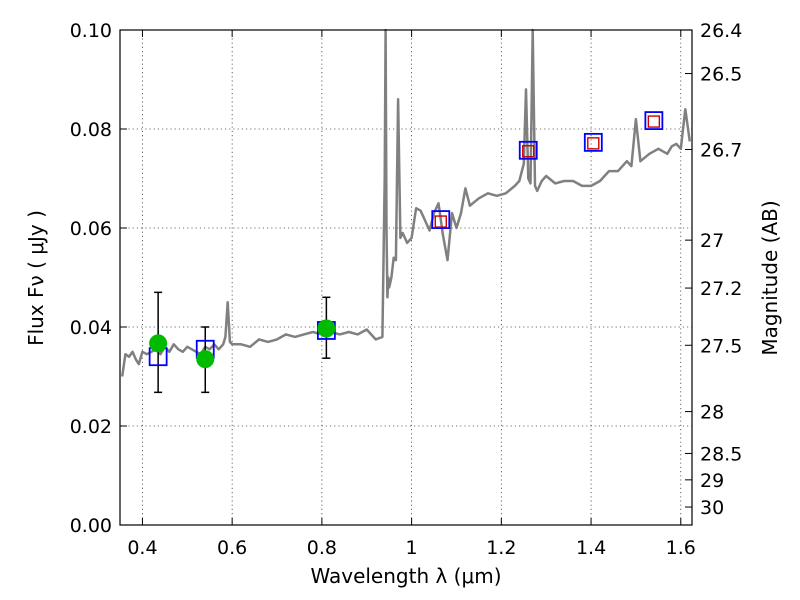  Describe the element at coordinates (91, 526) in the screenshot. I see `y-tick-label: 0.00` at that location.